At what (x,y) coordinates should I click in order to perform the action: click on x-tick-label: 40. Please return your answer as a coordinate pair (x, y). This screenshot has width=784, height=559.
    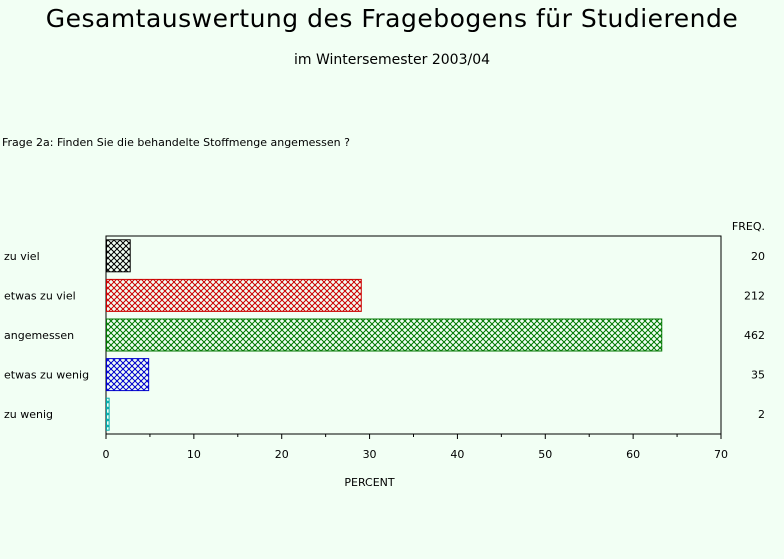
    Looking at the image, I should click on (457, 454).